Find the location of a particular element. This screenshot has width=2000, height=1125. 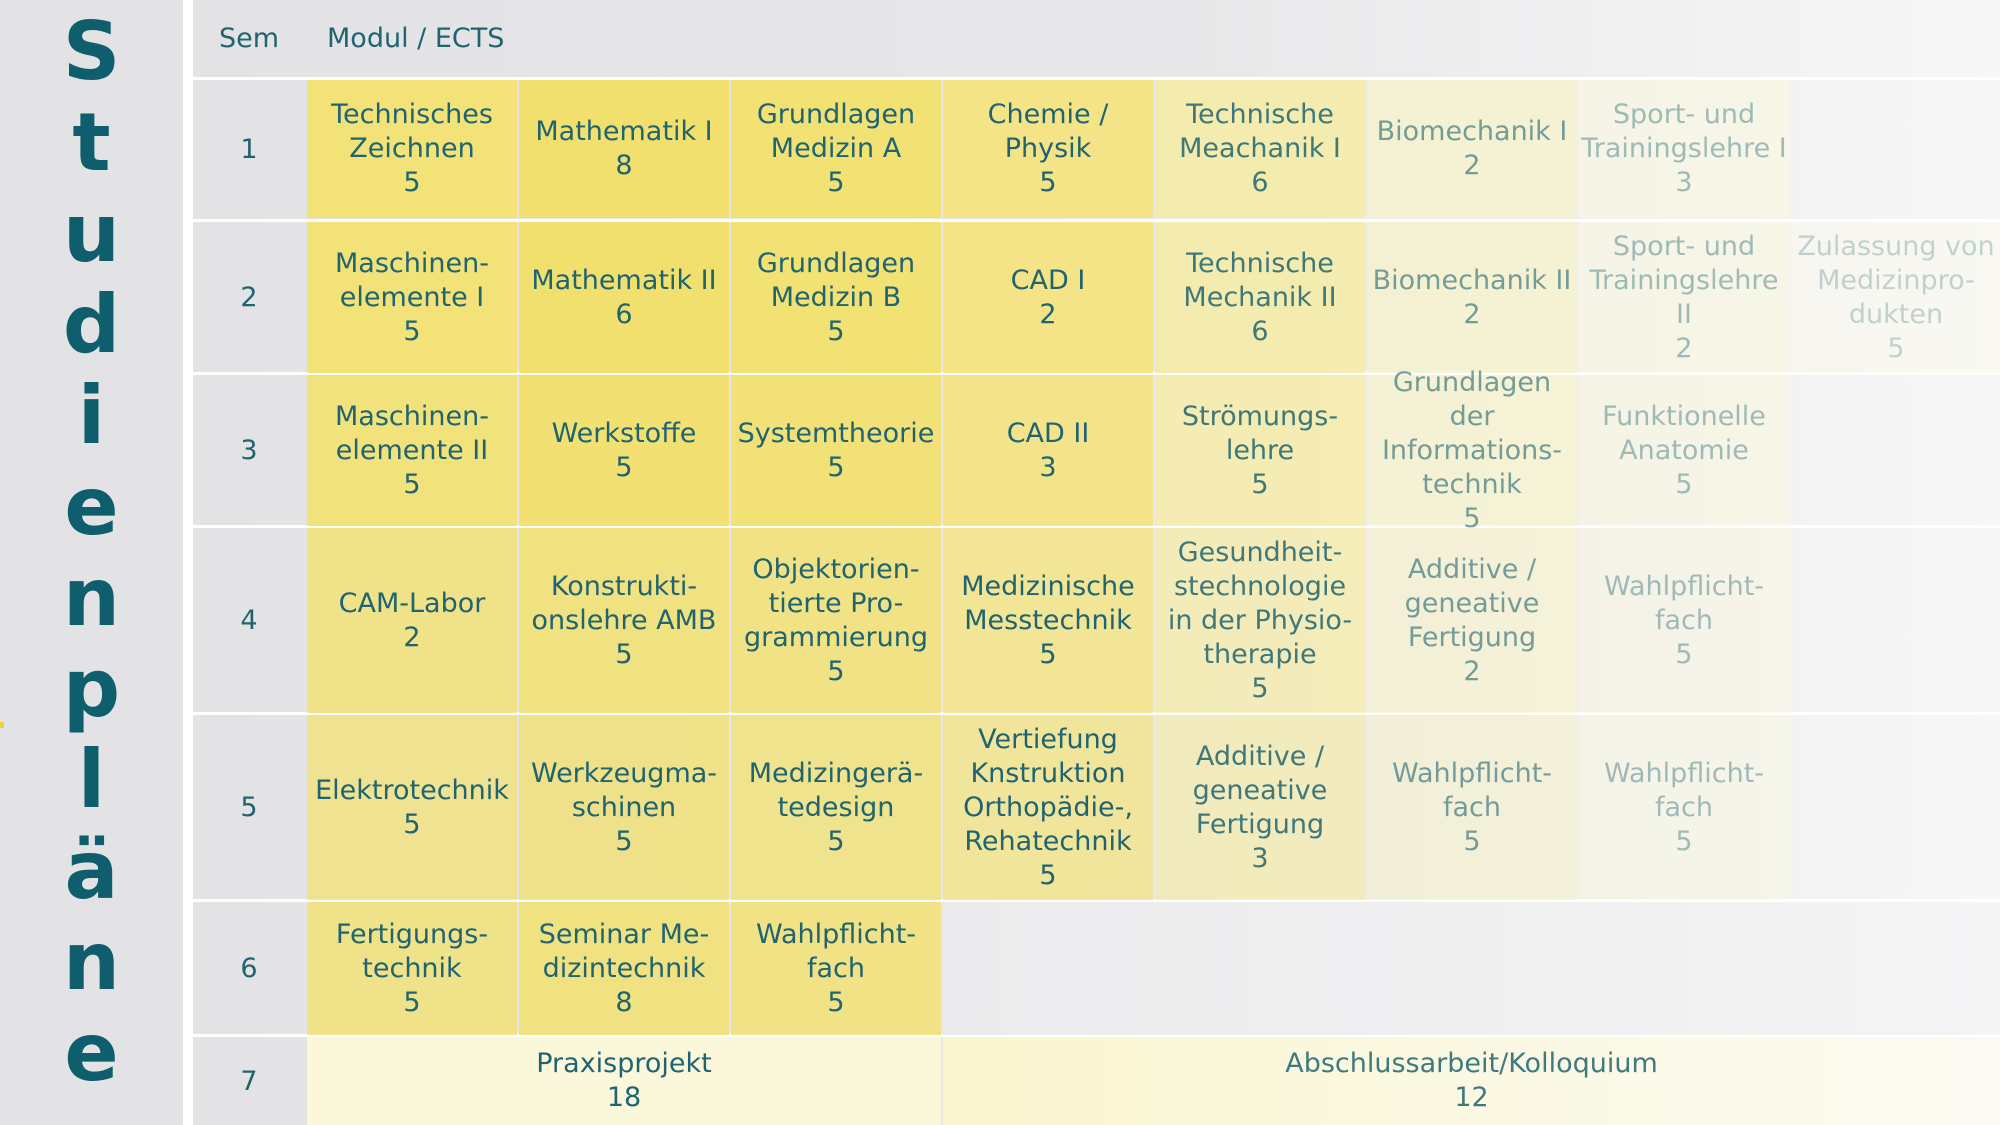

semester-number: 7 is located at coordinates (249, 1081).